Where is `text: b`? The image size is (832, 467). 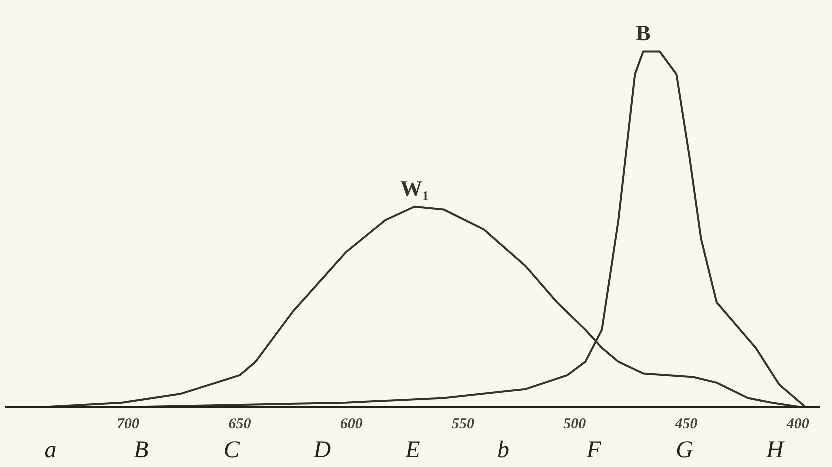 text: b is located at coordinates (504, 451).